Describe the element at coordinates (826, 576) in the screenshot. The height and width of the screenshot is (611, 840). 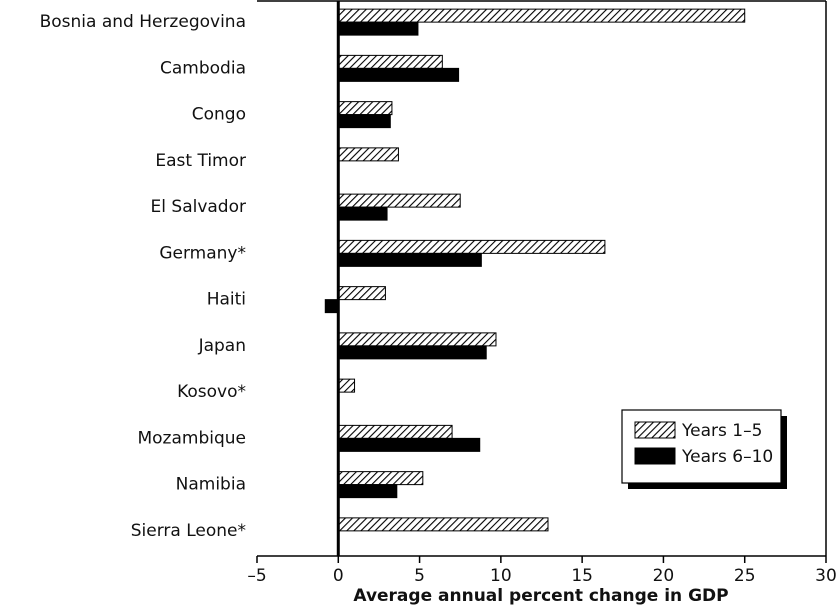
I see `x-tick-label: 30` at that location.